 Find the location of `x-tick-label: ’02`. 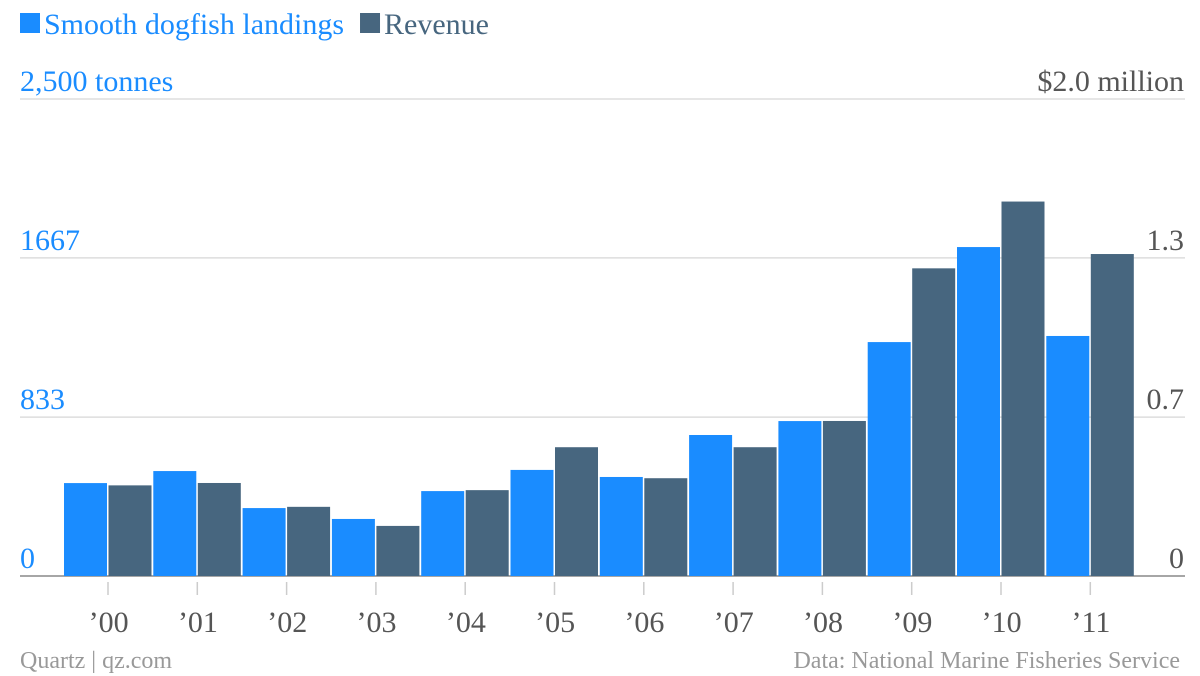

x-tick-label: ’02 is located at coordinates (287, 622).